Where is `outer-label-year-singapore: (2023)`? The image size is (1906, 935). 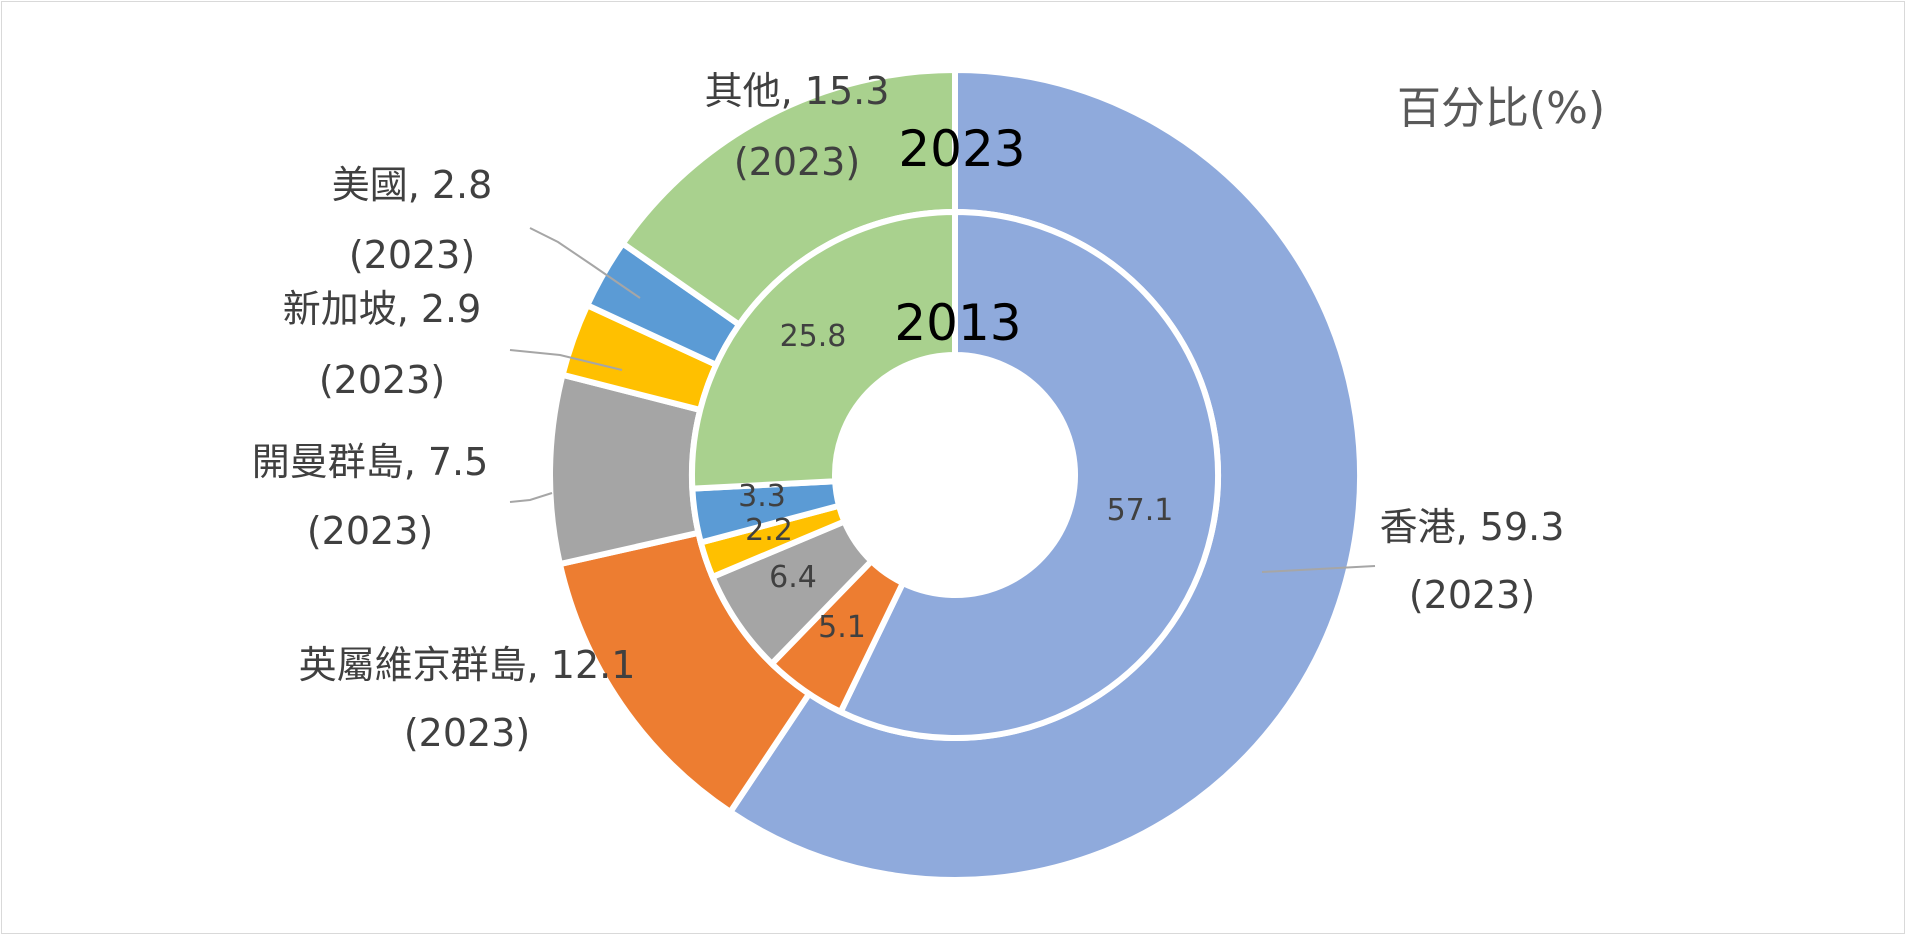 outer-label-year-singapore: (2023) is located at coordinates (382, 380).